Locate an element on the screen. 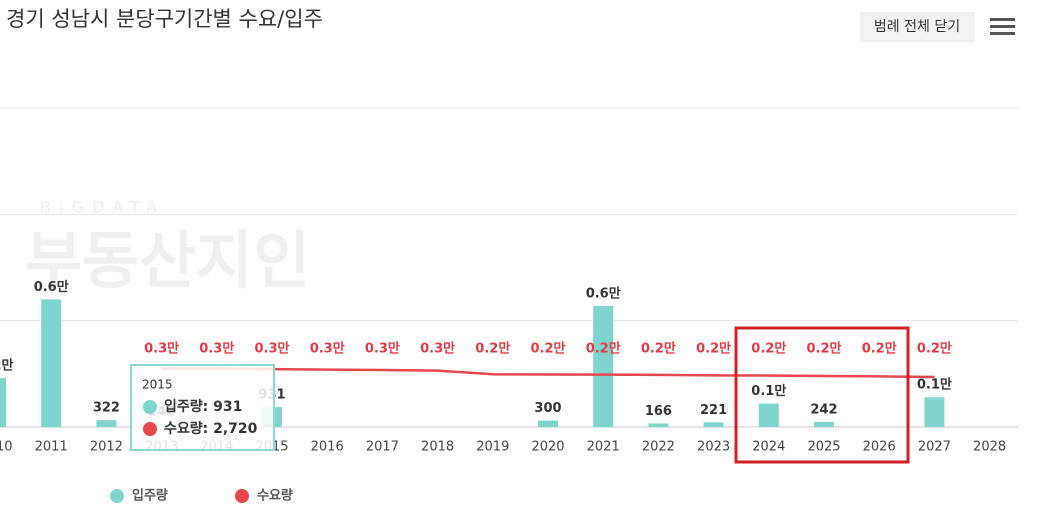 The image size is (1055, 528). x-tick-label: 2016 is located at coordinates (327, 447).